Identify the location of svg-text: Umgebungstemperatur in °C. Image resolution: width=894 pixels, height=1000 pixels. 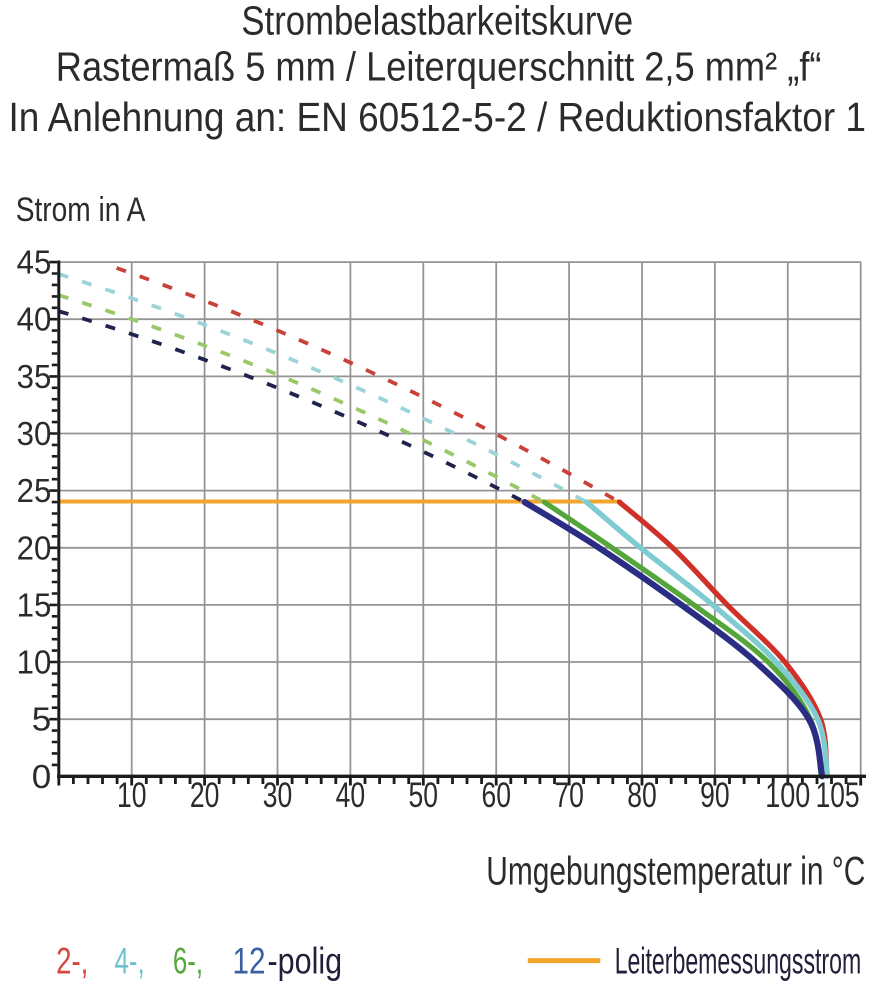
(675, 872).